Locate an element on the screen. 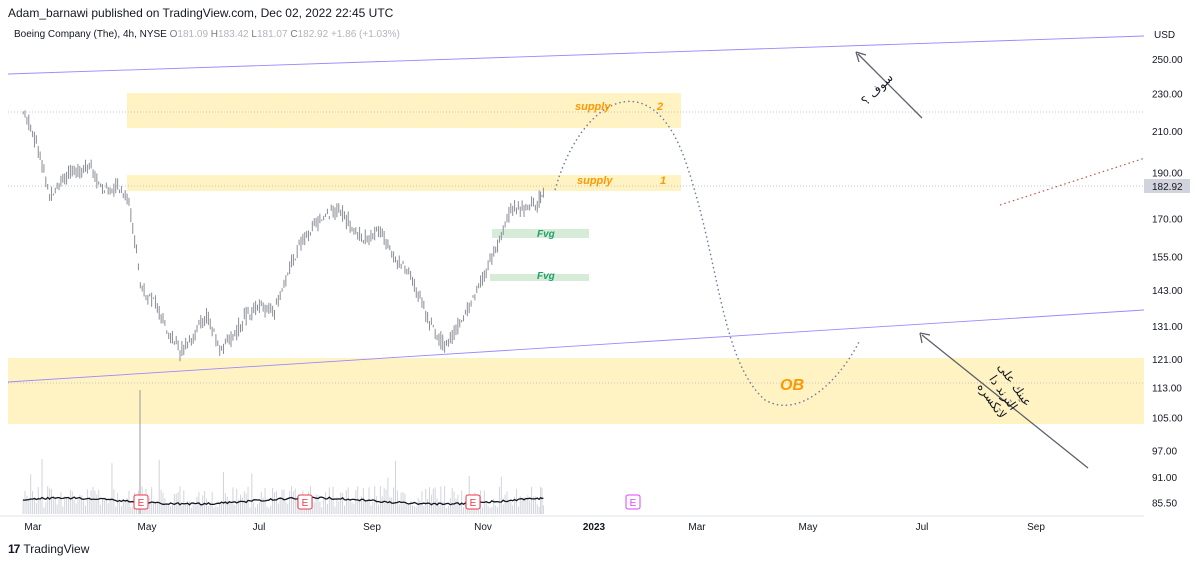  fvg-zone-upper is located at coordinates (540, 233).